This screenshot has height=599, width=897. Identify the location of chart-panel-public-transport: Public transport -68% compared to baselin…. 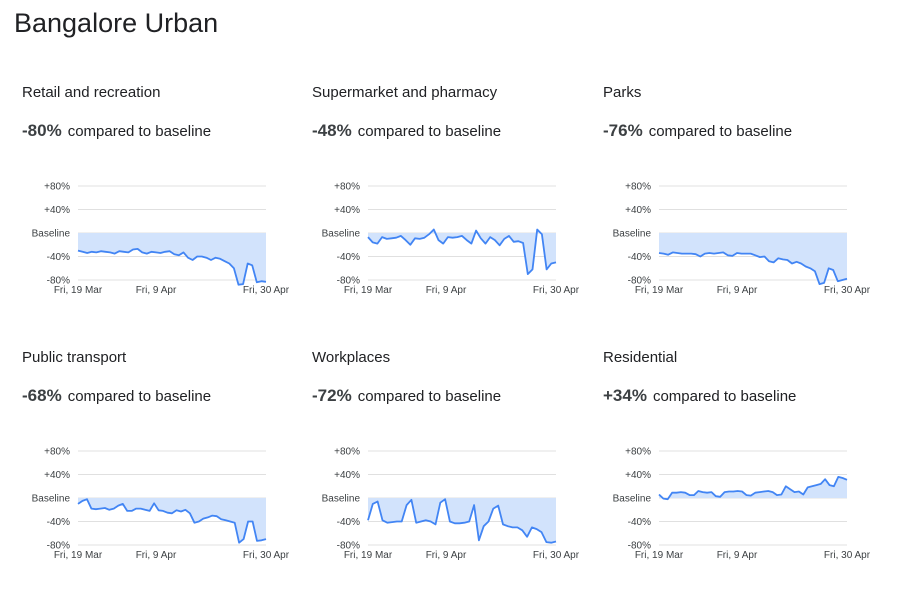
(159, 474).